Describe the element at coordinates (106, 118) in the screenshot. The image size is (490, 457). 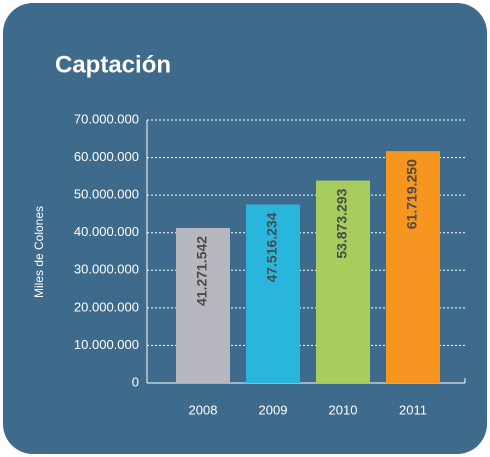
I see `y-tick-label: 70.000.000` at that location.